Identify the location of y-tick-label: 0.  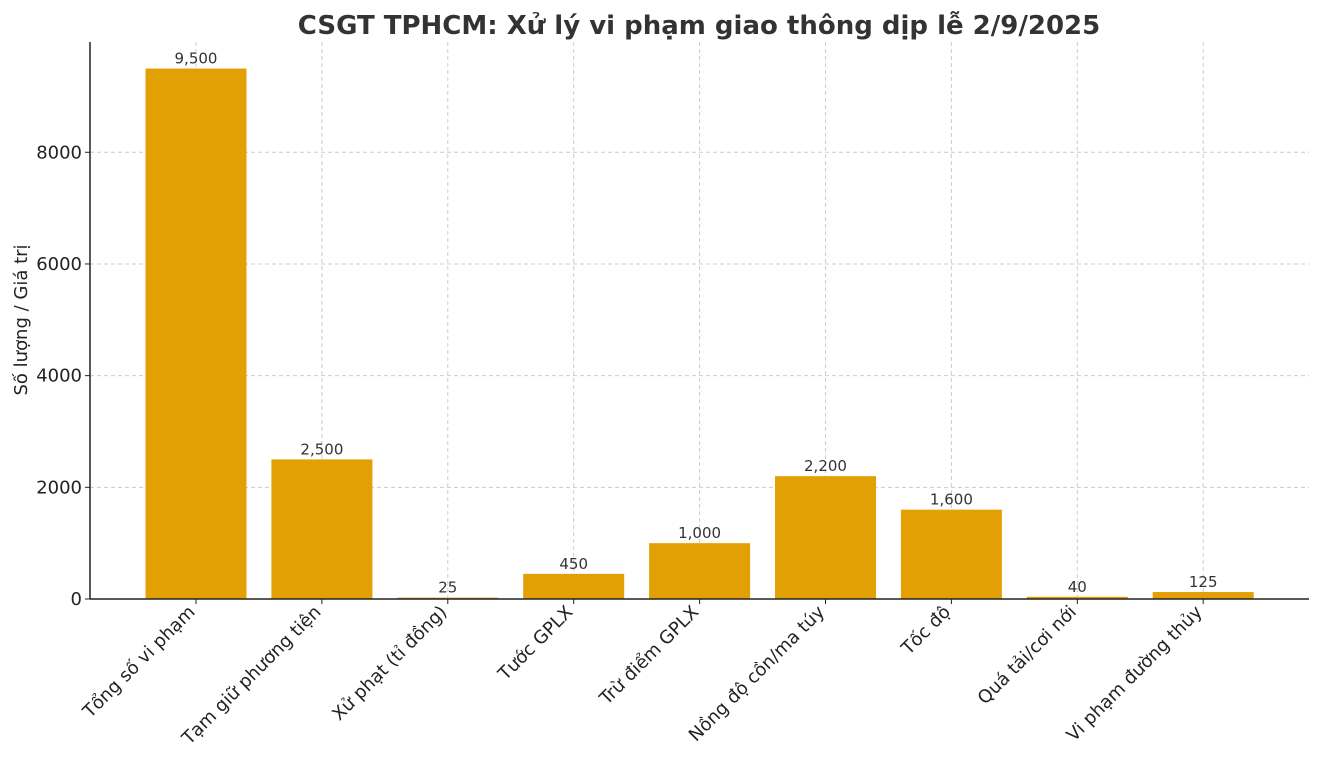
(76, 599).